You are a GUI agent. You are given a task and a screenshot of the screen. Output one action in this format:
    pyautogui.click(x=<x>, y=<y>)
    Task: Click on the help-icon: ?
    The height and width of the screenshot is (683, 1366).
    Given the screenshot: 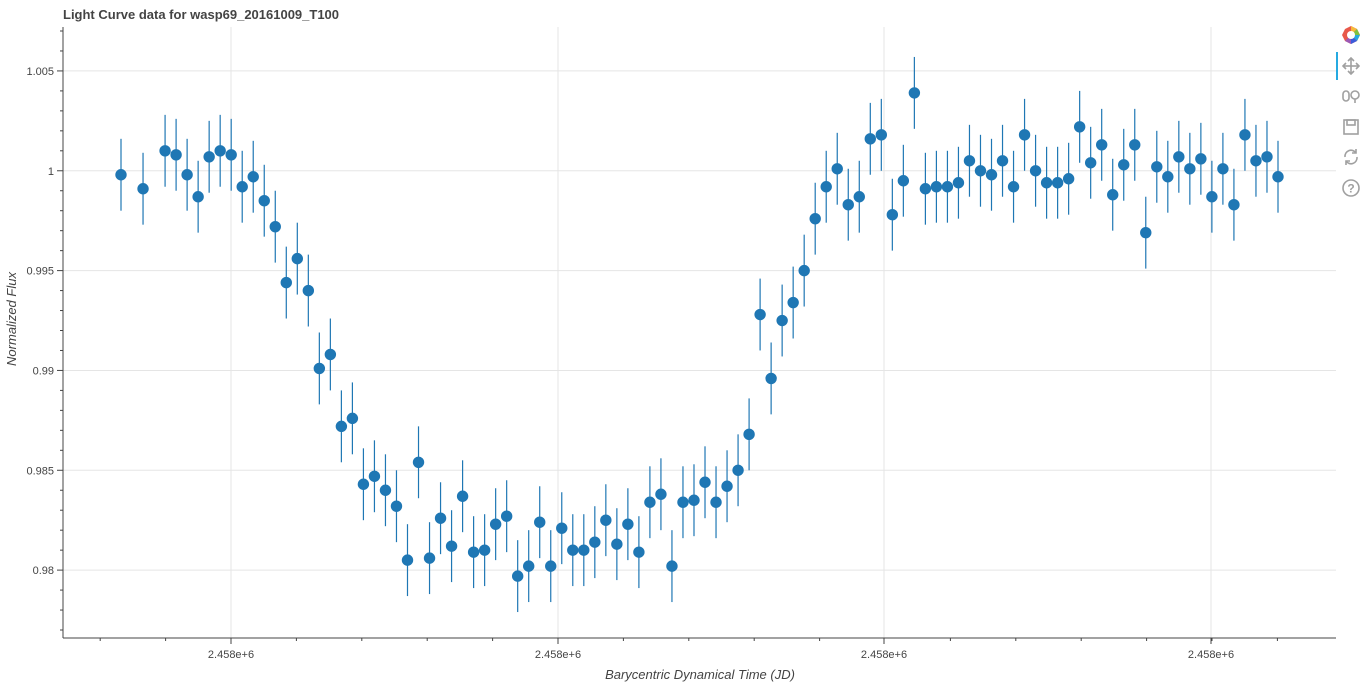 What is the action you would take?
    pyautogui.click(x=1351, y=188)
    